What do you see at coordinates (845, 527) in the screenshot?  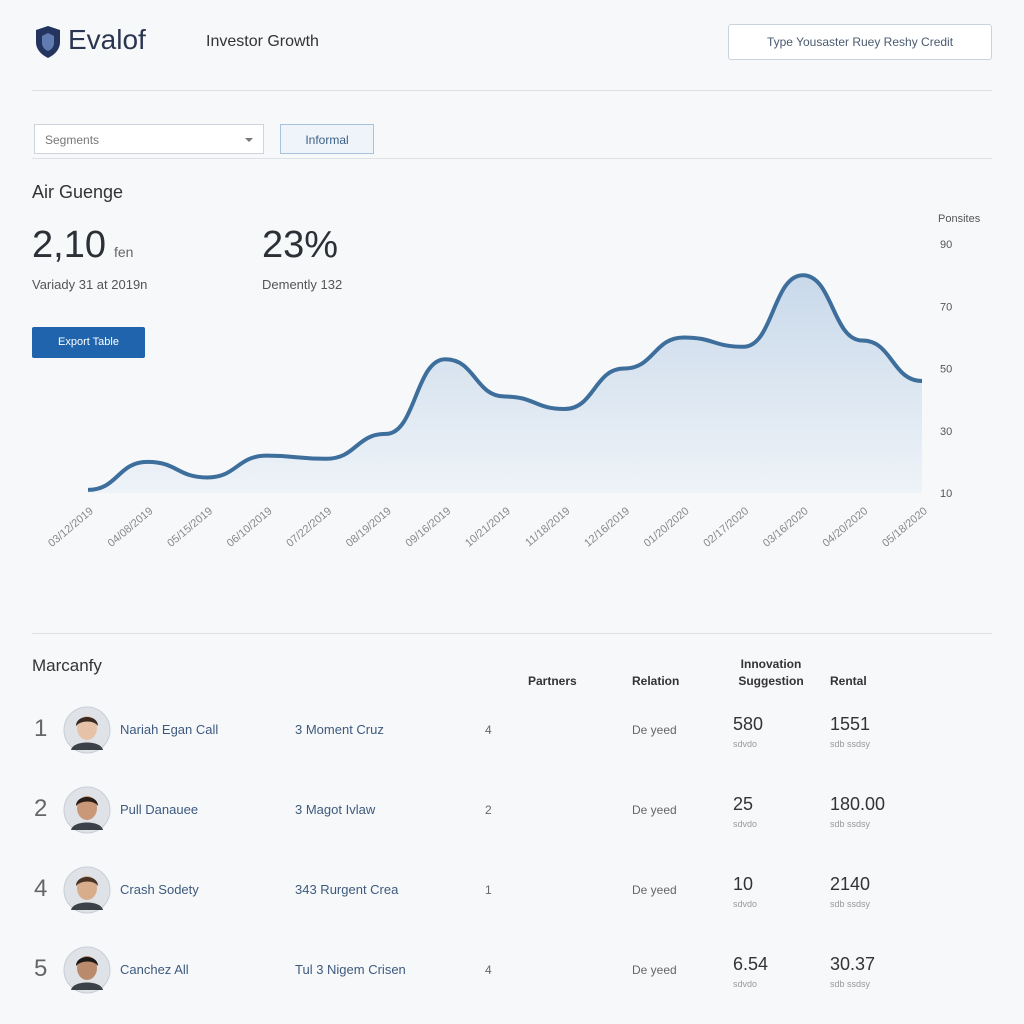 I see `x-tick-label: 04/20/2020` at bounding box center [845, 527].